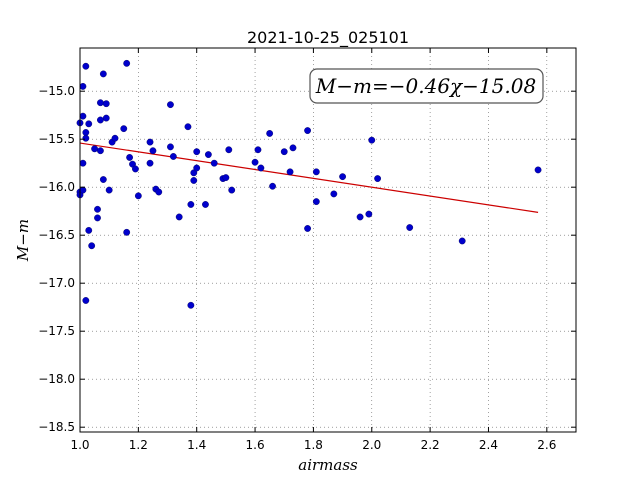  What do you see at coordinates (430, 445) in the screenshot?
I see `x-tick-label: 2.2` at bounding box center [430, 445].